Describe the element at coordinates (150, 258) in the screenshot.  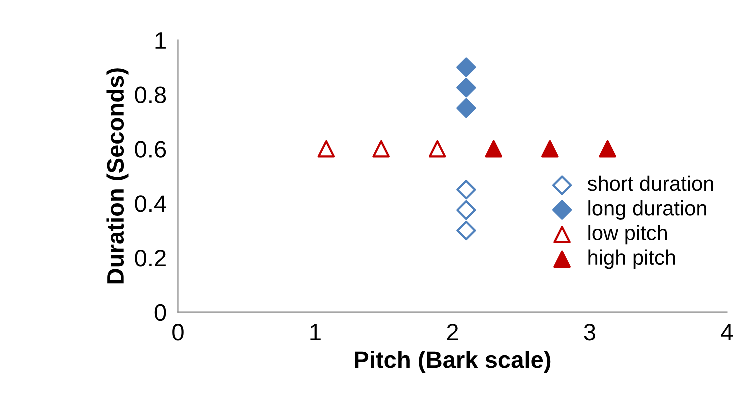
I see `y-tick-label: 0.2` at that location.